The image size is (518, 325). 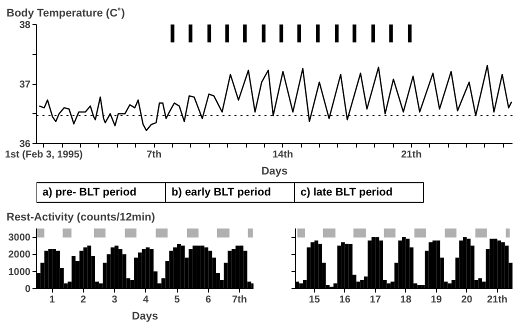 I want to click on y-tick-label: 38, so click(x=25, y=25).